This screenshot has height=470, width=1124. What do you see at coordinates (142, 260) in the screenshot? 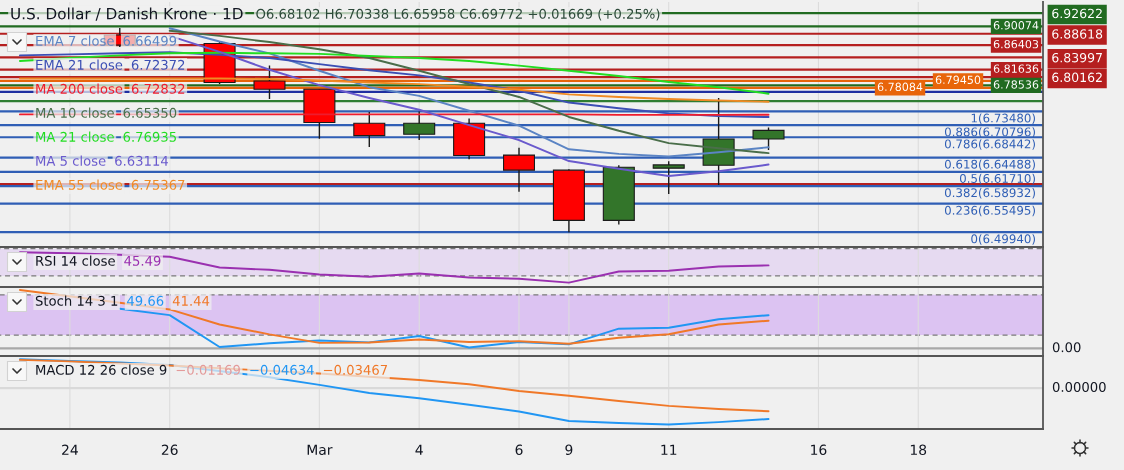
I see `annotation: 45.49` at bounding box center [142, 260].